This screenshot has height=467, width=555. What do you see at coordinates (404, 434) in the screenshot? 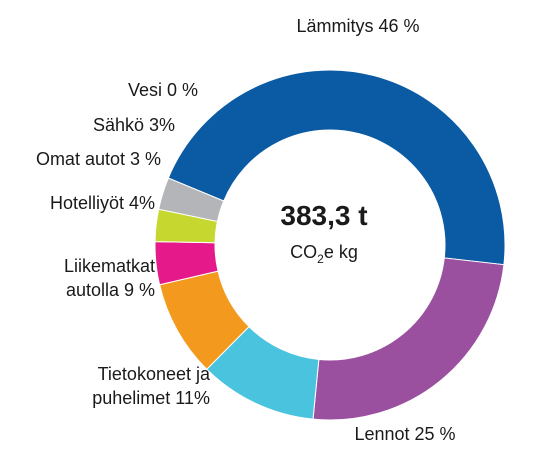
I see `slice-label-1: Lennot 25 %` at bounding box center [404, 434].